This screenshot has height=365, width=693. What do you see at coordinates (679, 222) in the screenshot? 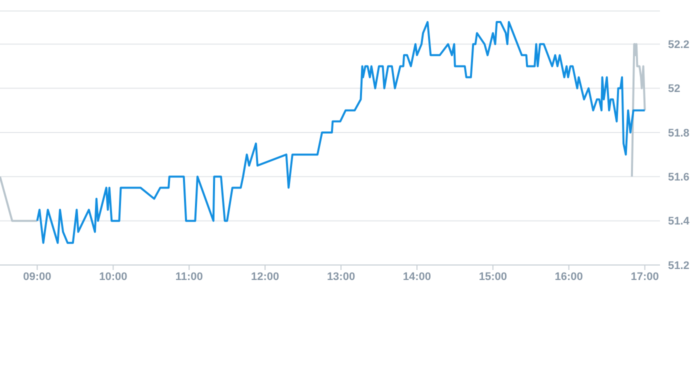
I see `y-tick-label: 51.4` at bounding box center [679, 222].